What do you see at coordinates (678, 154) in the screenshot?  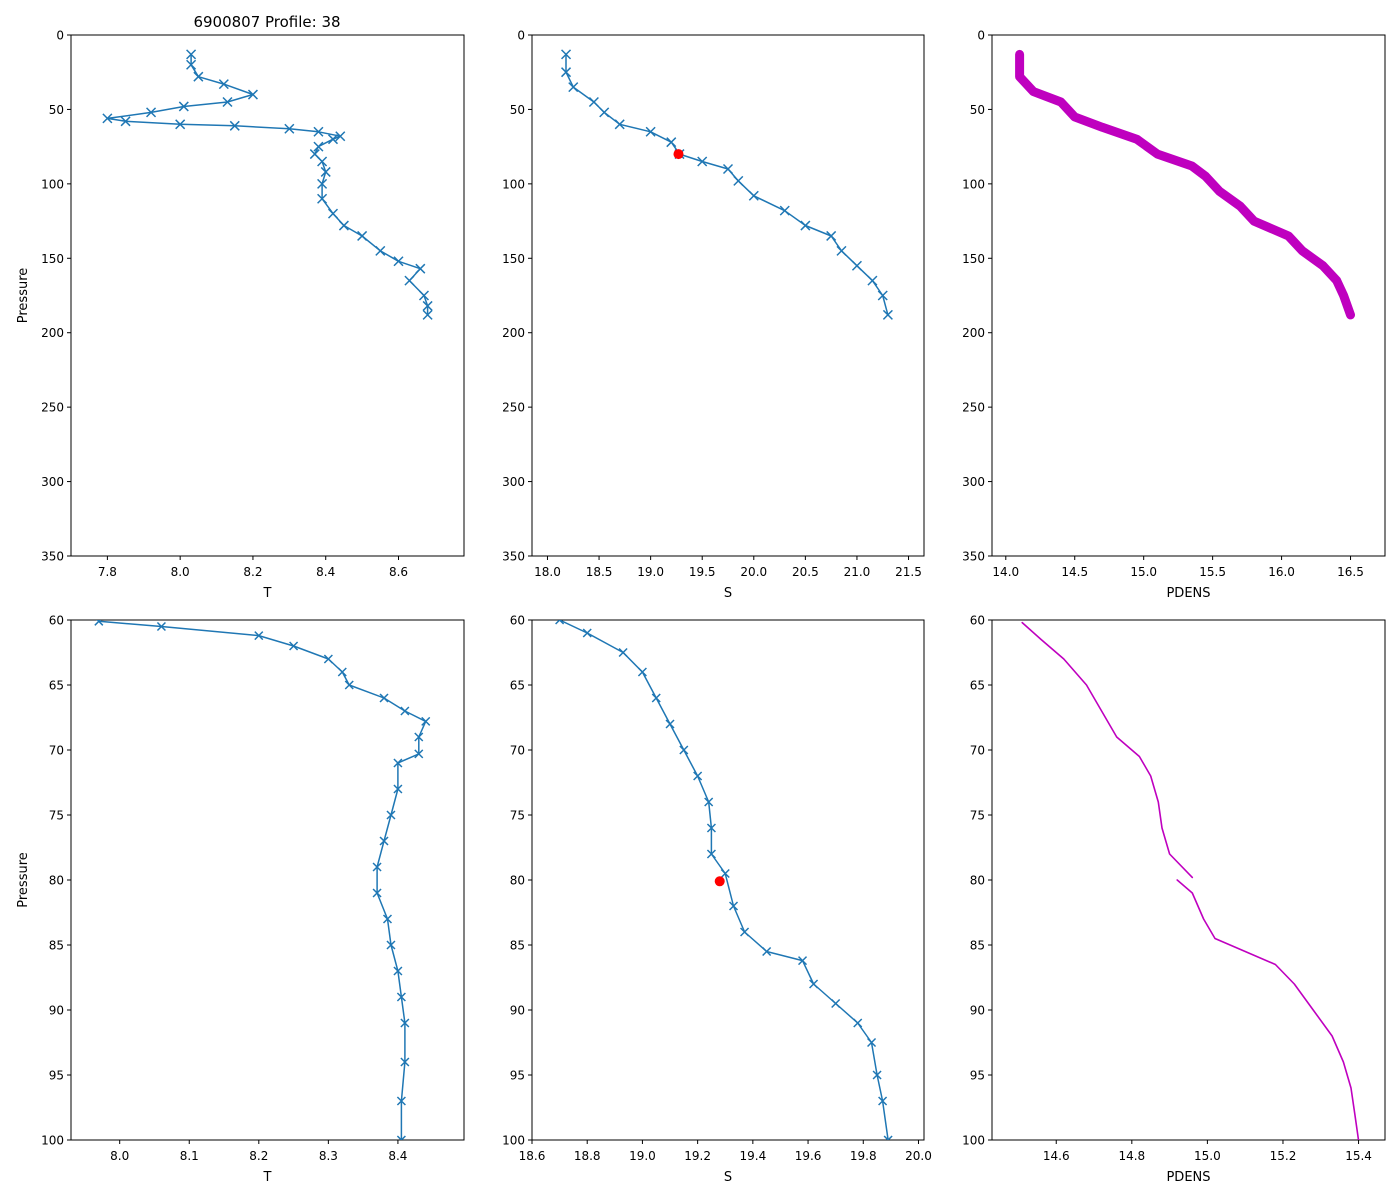 I see `highlight-point` at bounding box center [678, 154].